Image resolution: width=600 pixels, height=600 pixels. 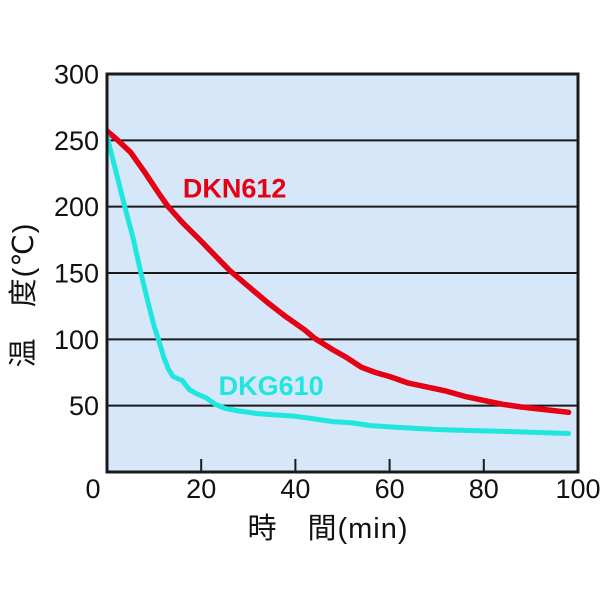 I want to click on x-axis-title: 時 間(min), so click(x=327, y=528).